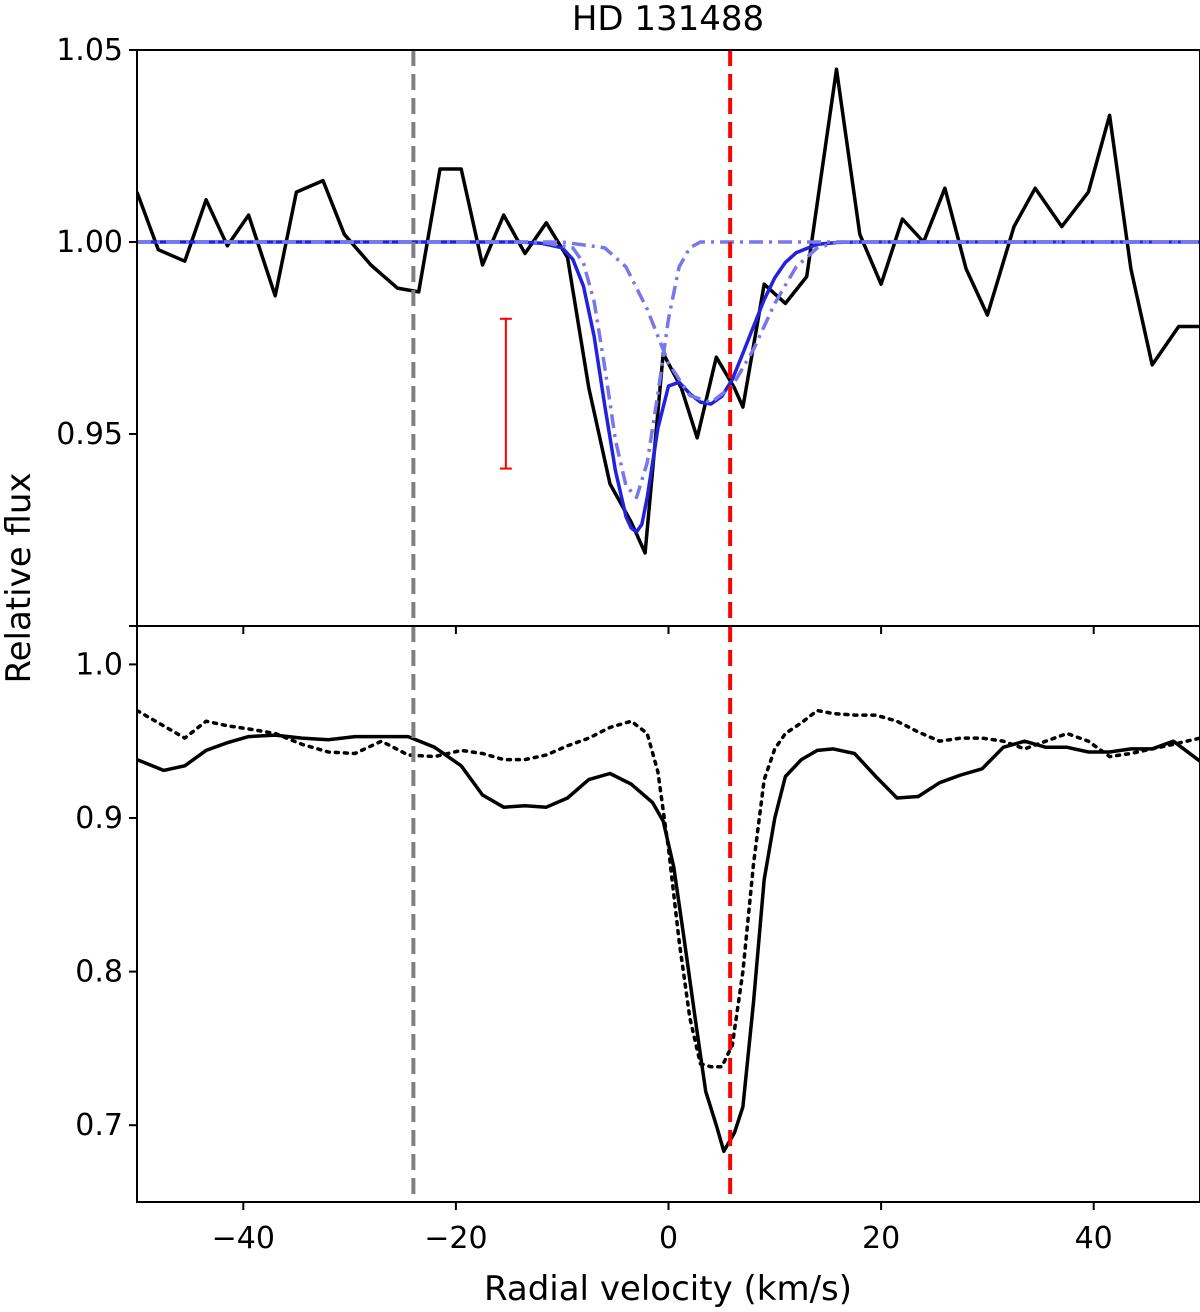 The height and width of the screenshot is (1312, 1200). I want to click on x-tick-label: 0, so click(668, 1238).